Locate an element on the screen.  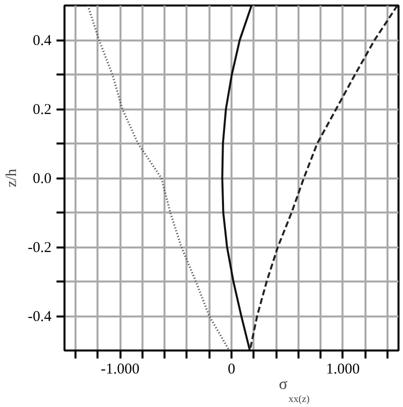
y-tick-label: -0.2 is located at coordinates (40, 248).